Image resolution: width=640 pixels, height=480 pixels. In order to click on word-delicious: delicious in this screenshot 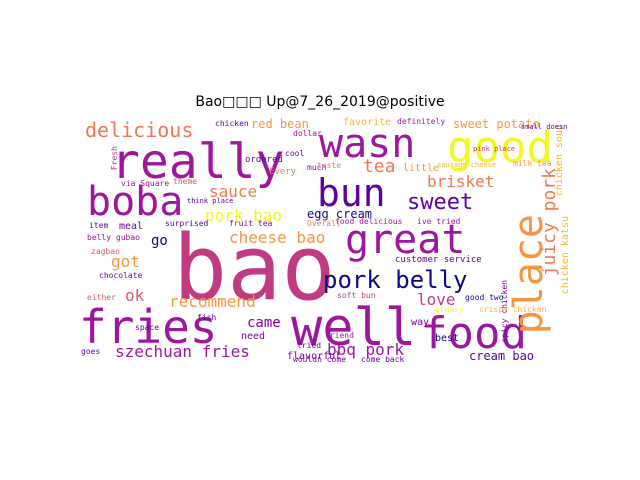, I will do `click(139, 130)`.